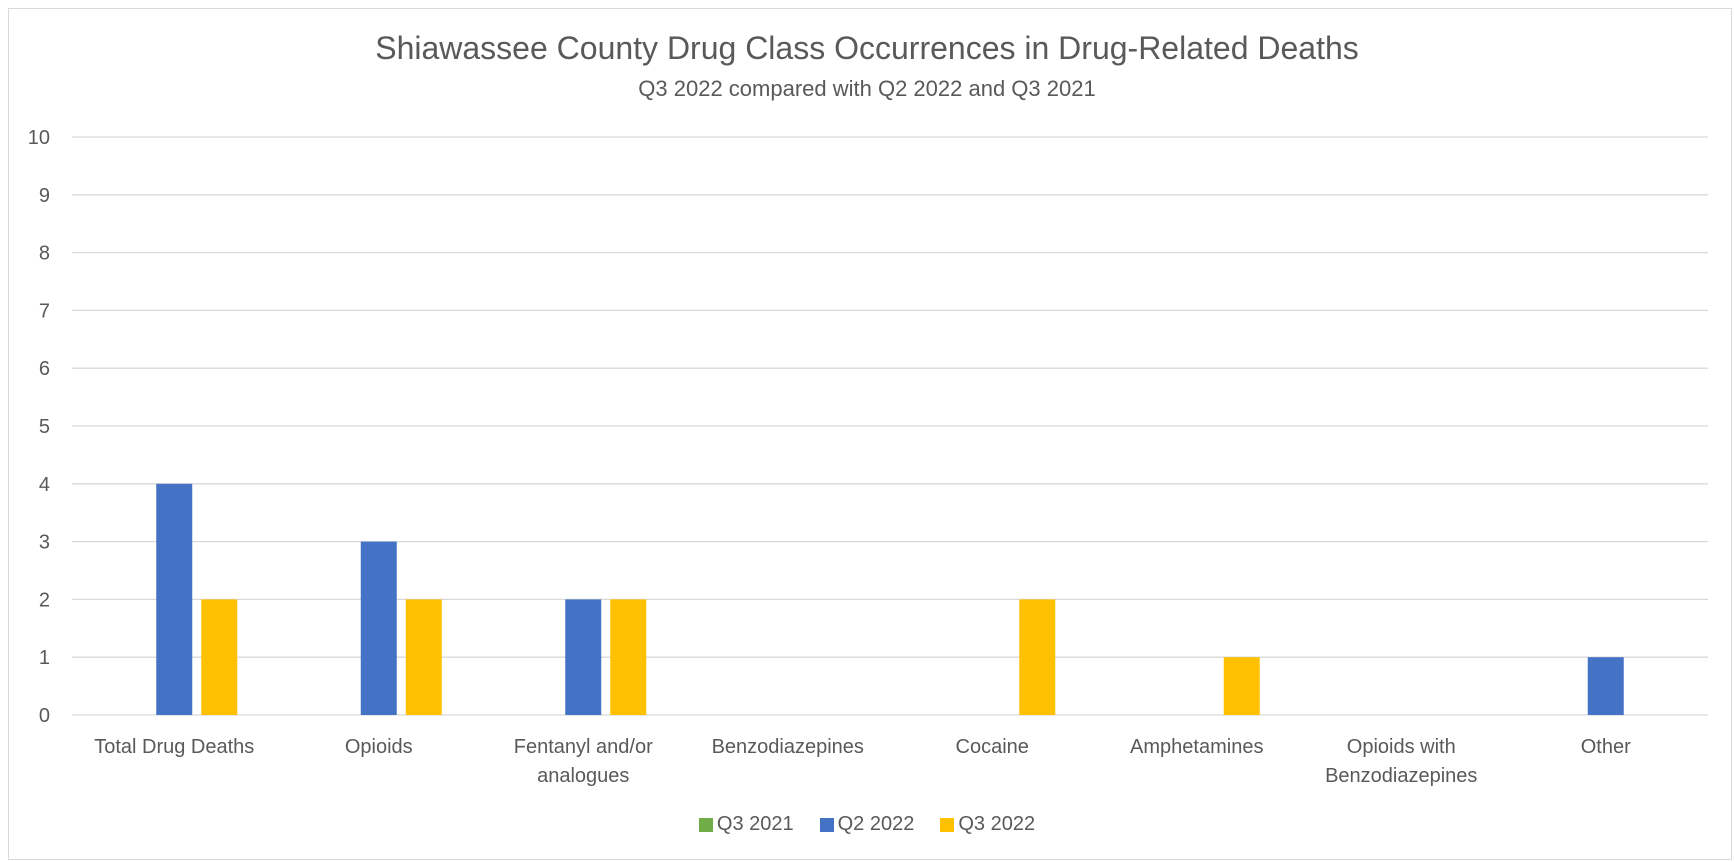 The height and width of the screenshot is (862, 1734). I want to click on x-tick-label-line: Cocaine, so click(992, 747).